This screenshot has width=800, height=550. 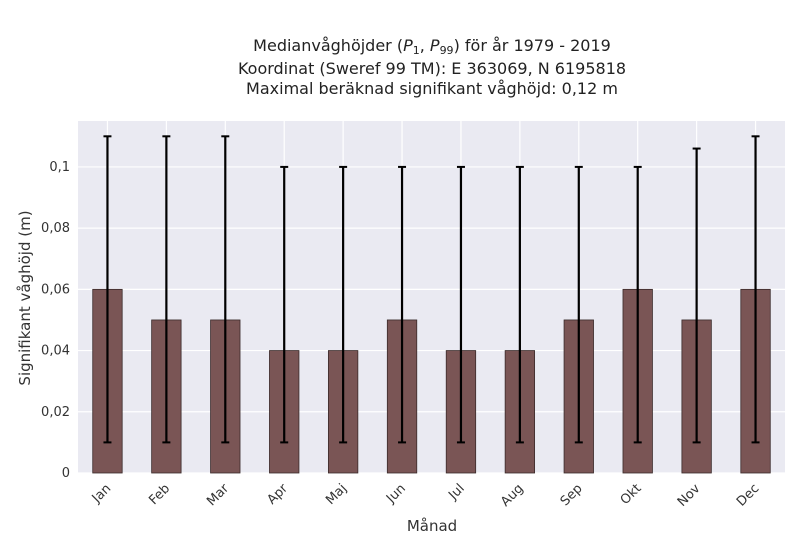 What do you see at coordinates (55, 289) in the screenshot?
I see `y-tick-label: 0,06` at bounding box center [55, 289].